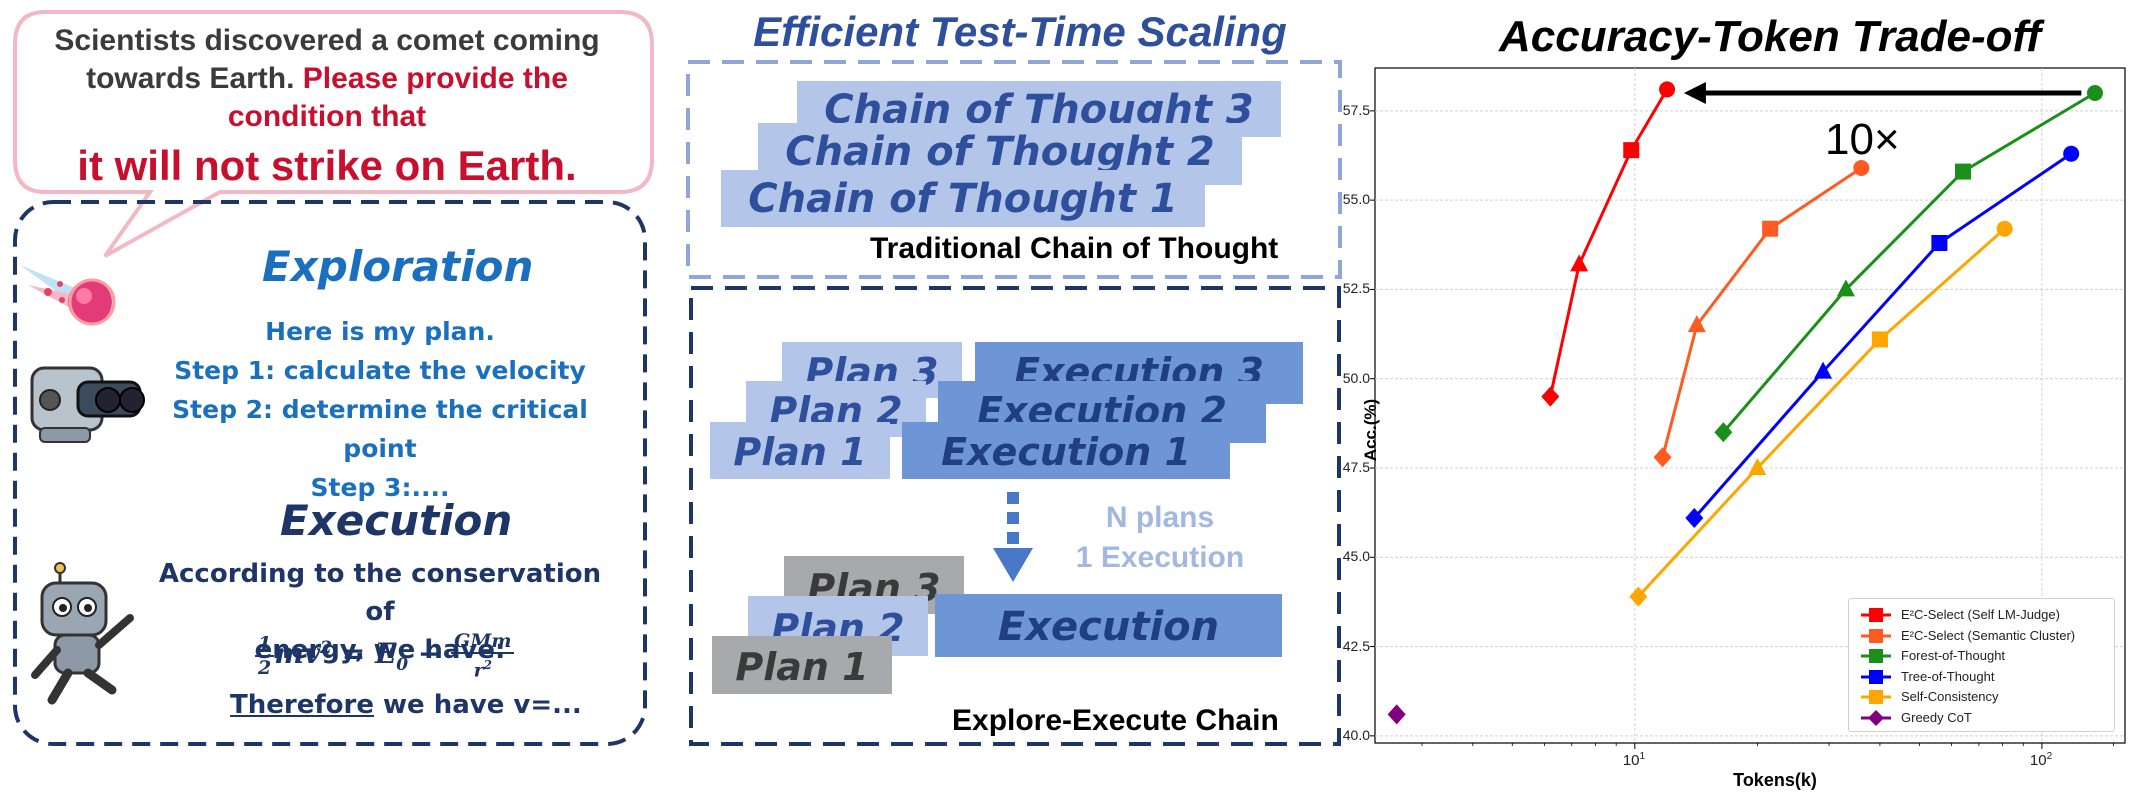 The image size is (2130, 798). I want to click on robot-binoculars-icon, so click(87, 404).